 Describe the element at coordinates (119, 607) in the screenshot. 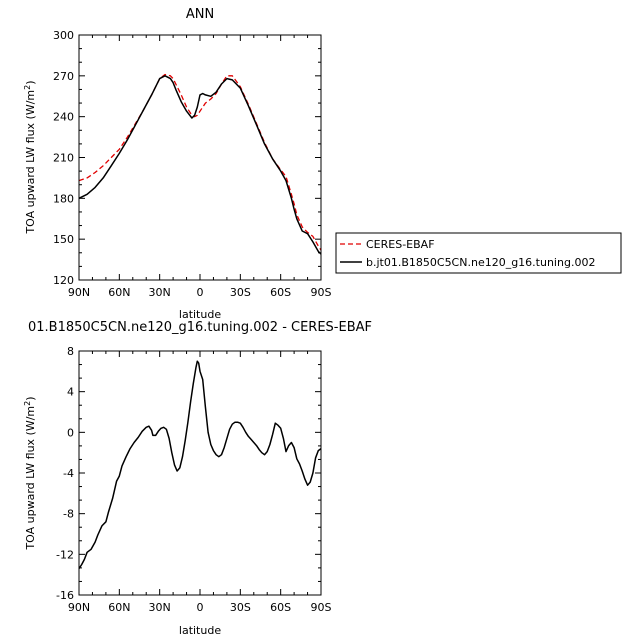

I see `bottom-x-tick-label: 60N` at that location.